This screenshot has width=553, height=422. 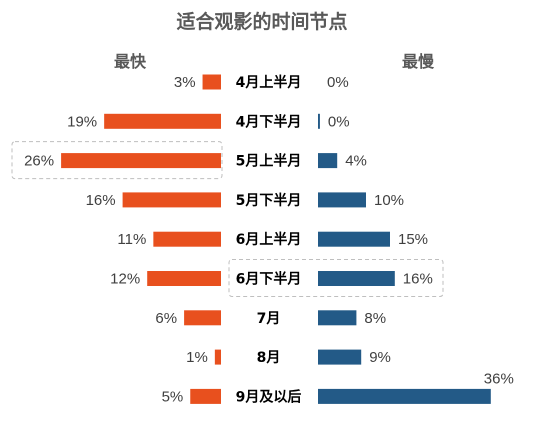 I want to click on fastest-value-label: 26%, so click(x=39, y=161).